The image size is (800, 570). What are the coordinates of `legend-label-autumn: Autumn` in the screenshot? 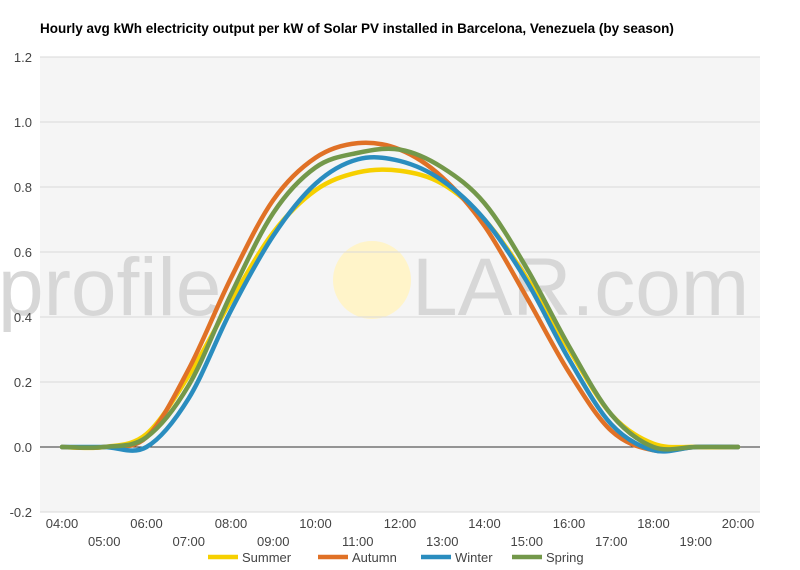 It's located at (374, 557).